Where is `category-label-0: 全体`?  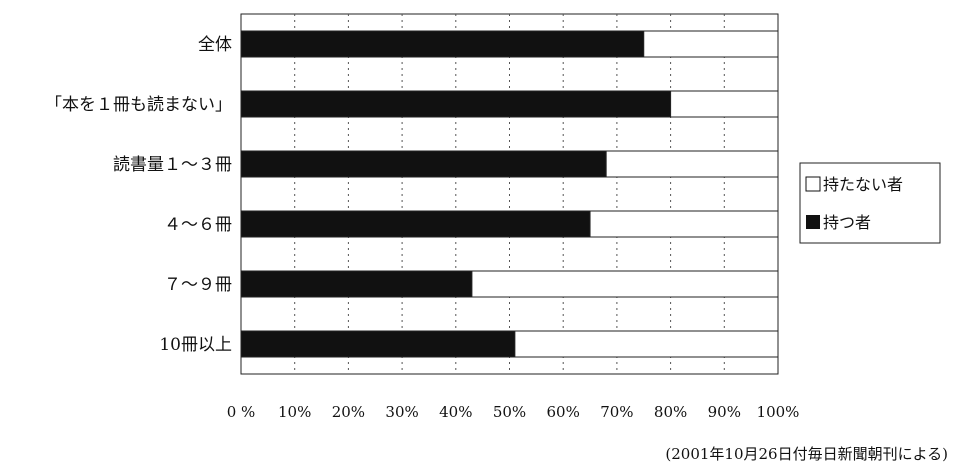
category-label-0: 全体 is located at coordinates (215, 45).